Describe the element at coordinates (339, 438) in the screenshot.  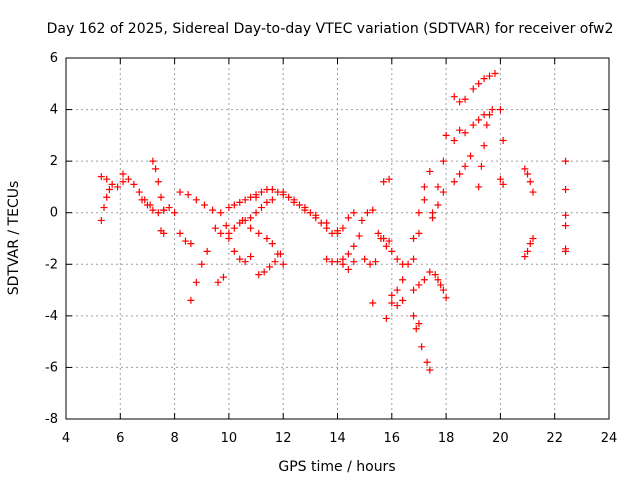
I see `x-tick-labels: 4 6 8 10 12 14 16 18 20 22 24` at that location.